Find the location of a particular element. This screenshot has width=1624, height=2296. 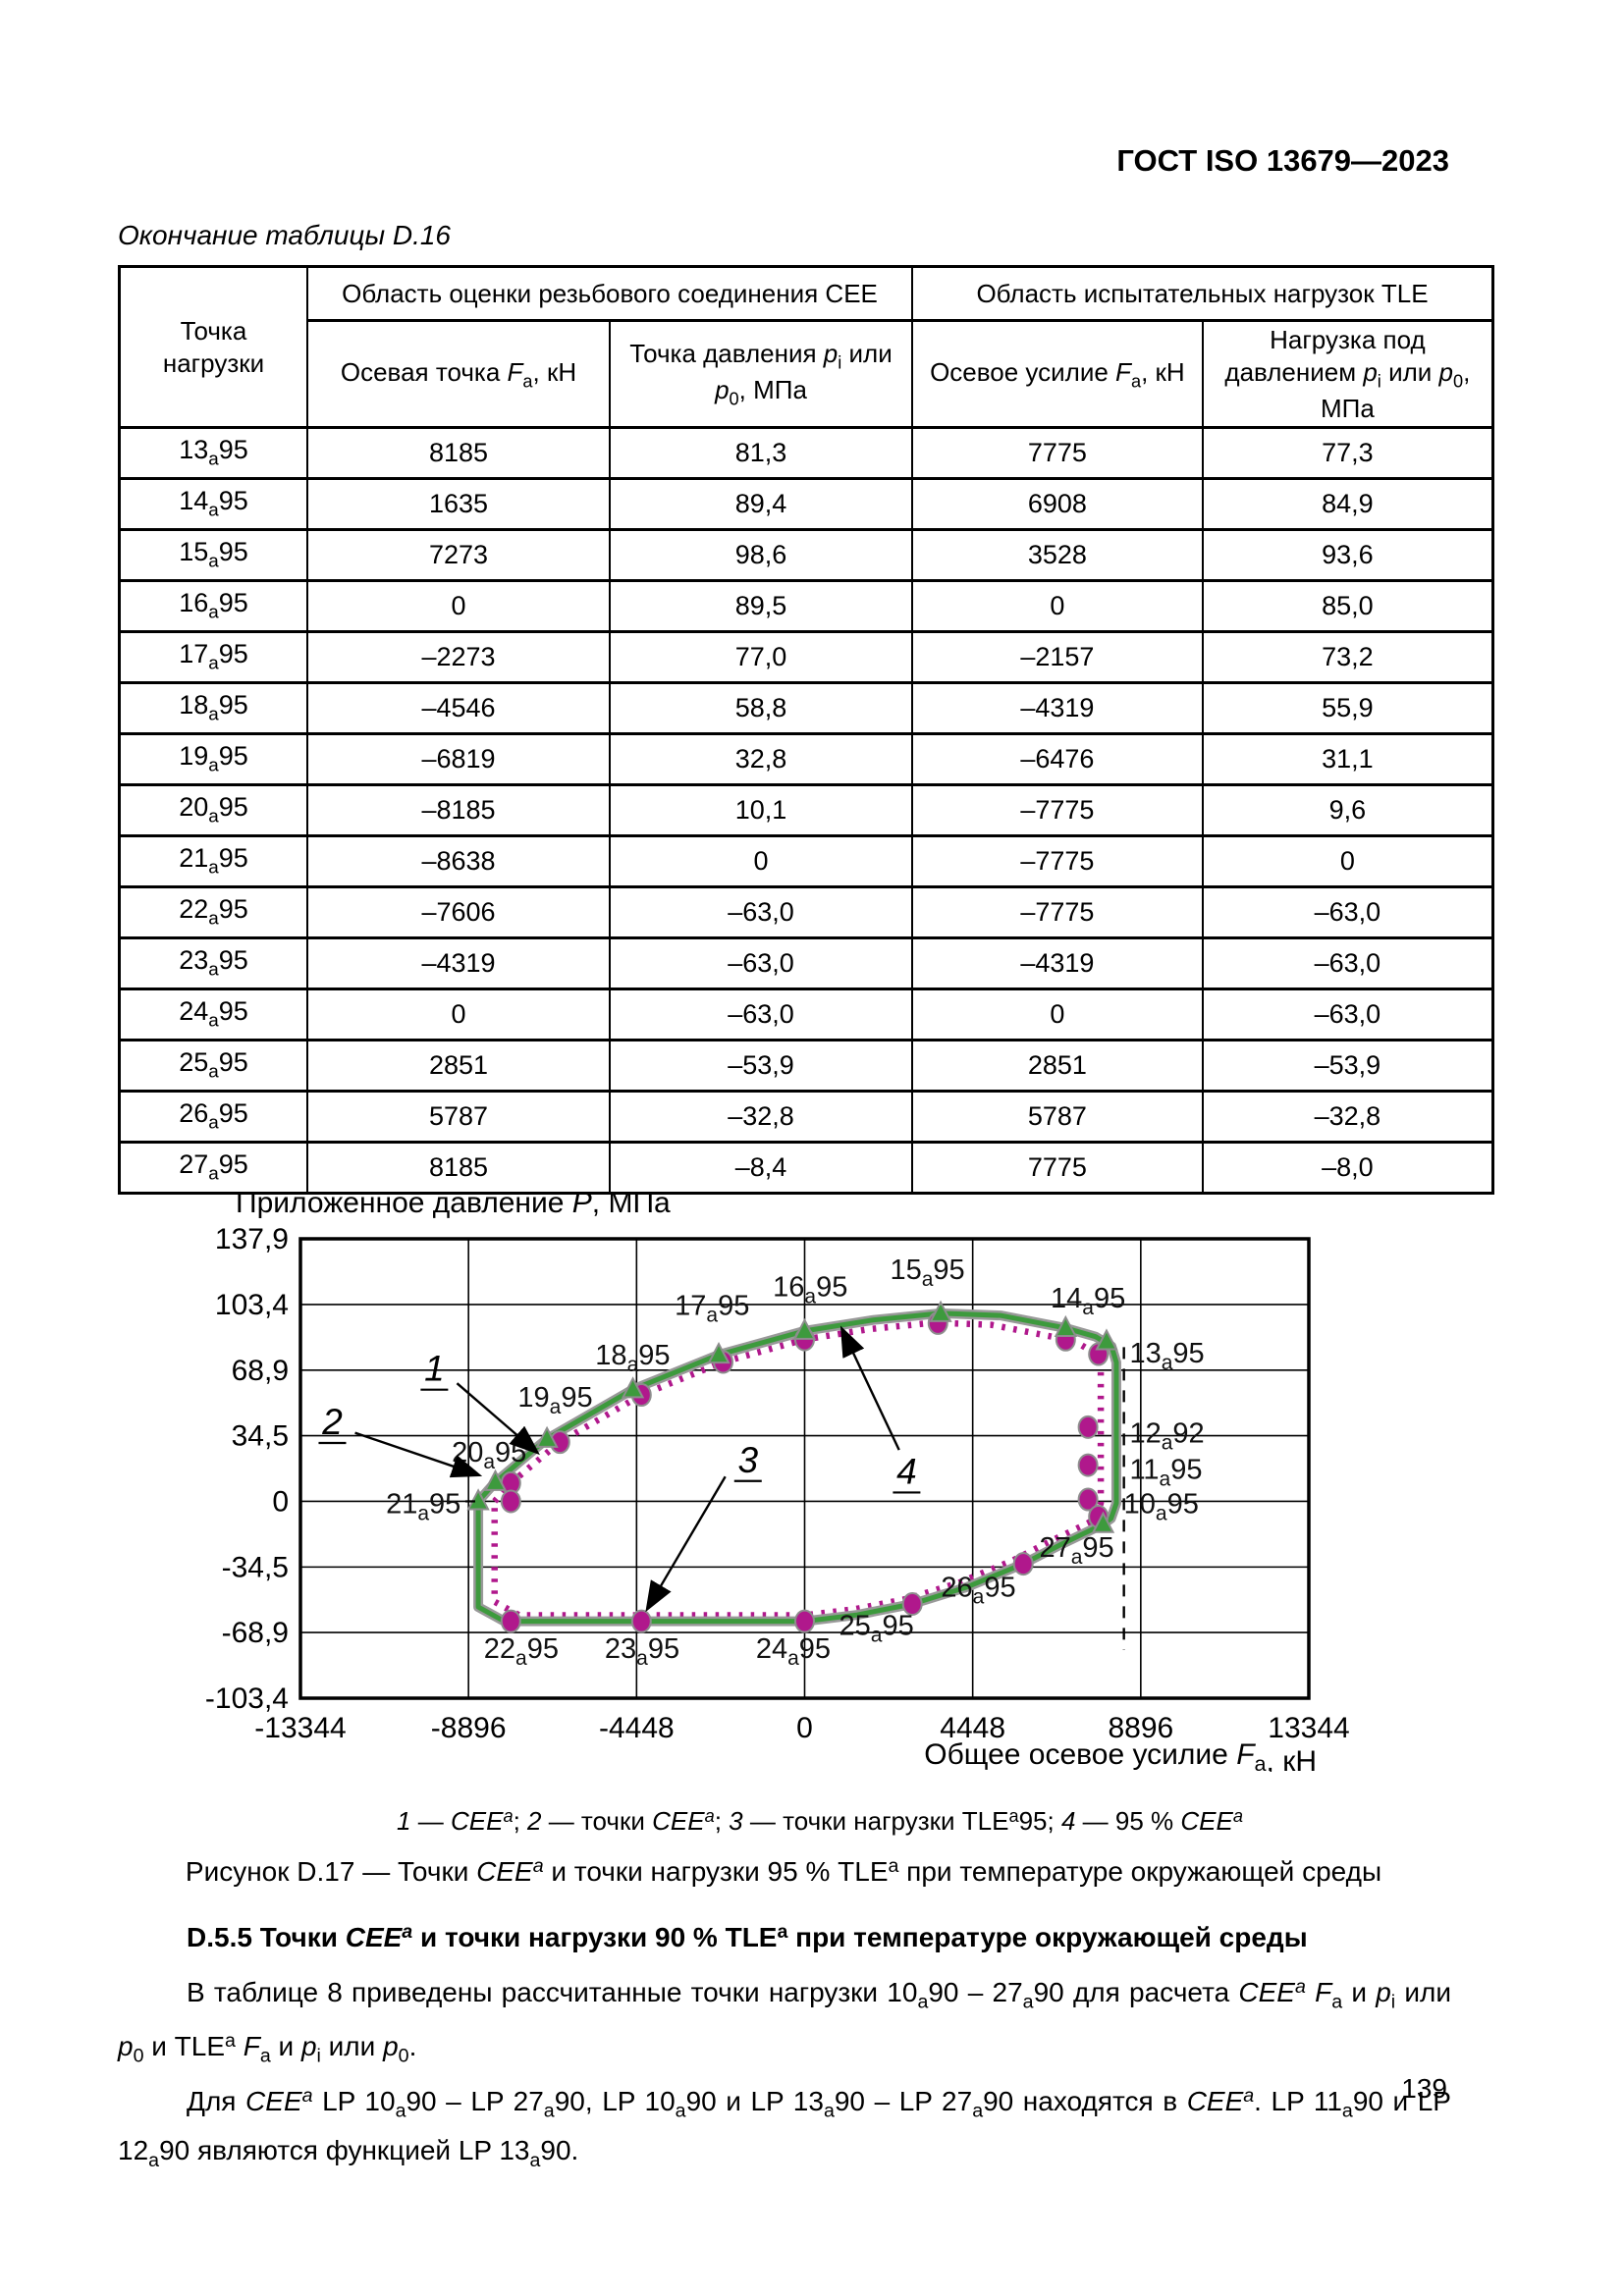

table-row: 14a95 1635 89,4 6908 84,9 is located at coordinates (806, 504).